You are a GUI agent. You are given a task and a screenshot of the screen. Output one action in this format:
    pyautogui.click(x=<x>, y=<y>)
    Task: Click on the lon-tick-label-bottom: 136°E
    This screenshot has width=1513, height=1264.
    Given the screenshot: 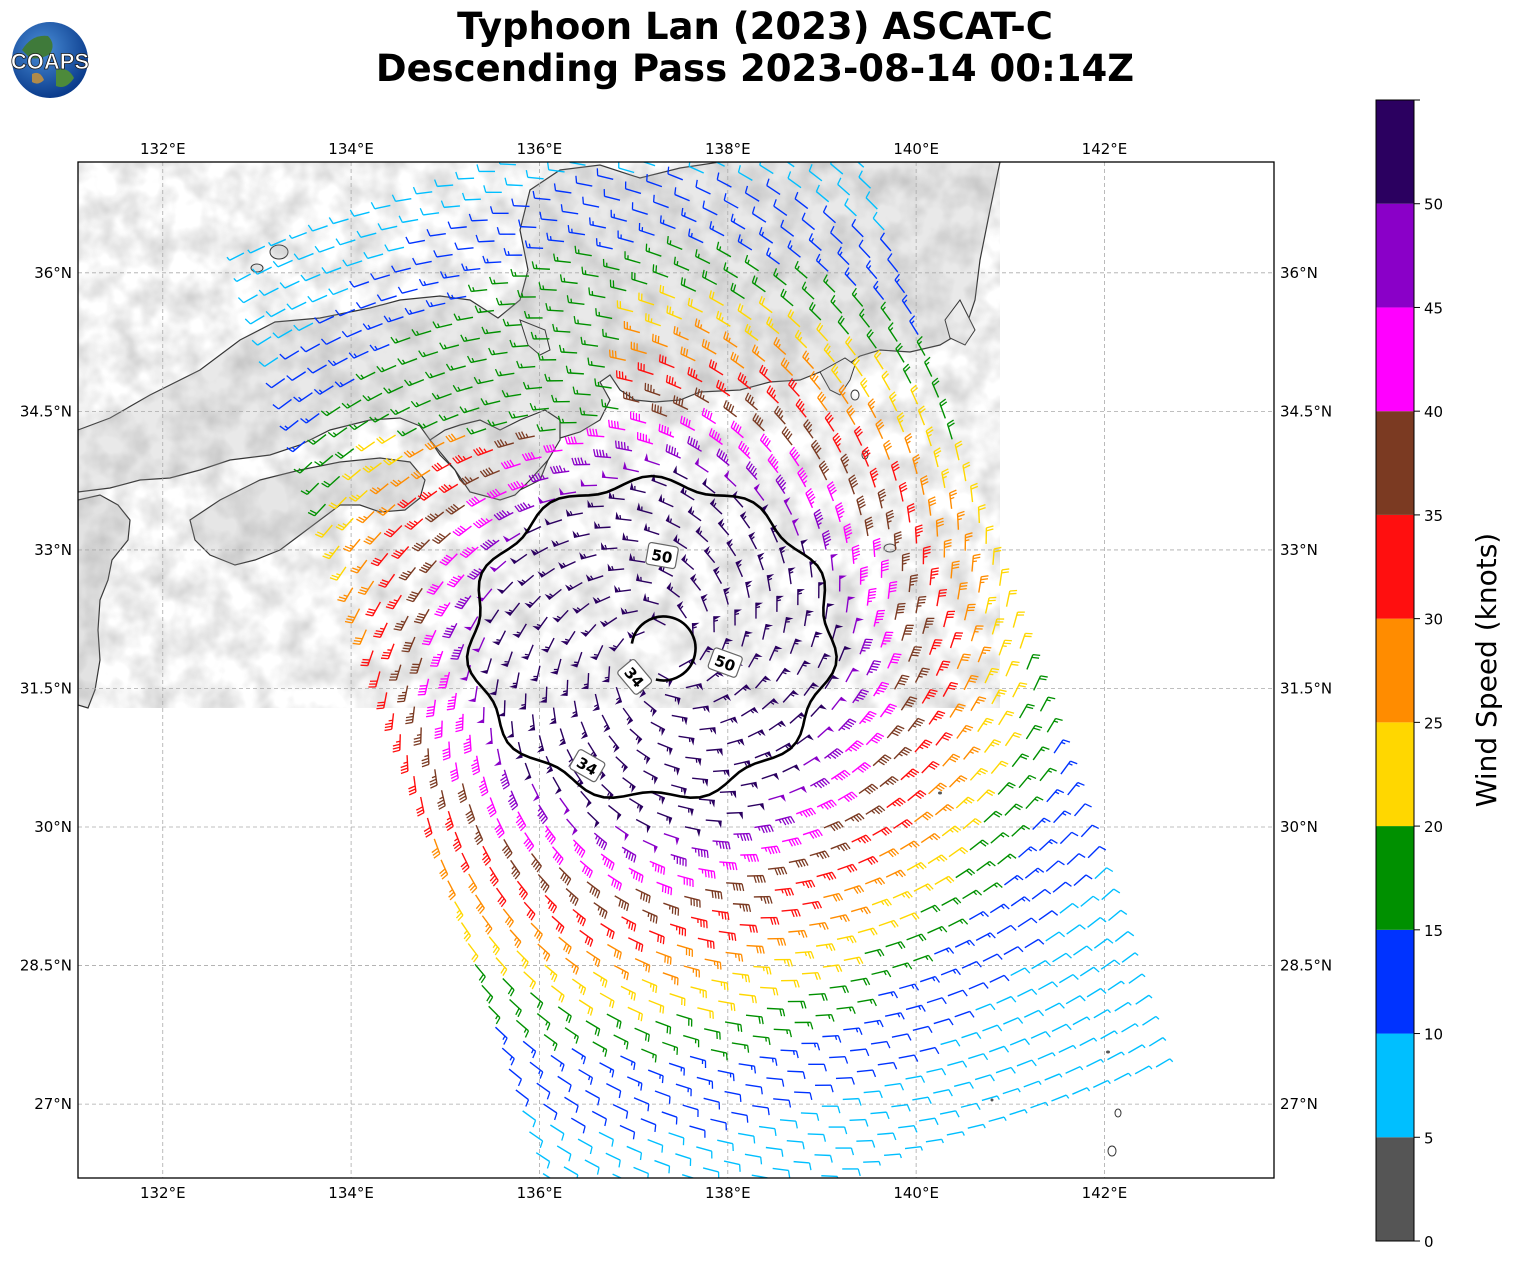 What is the action you would take?
    pyautogui.click(x=540, y=1193)
    